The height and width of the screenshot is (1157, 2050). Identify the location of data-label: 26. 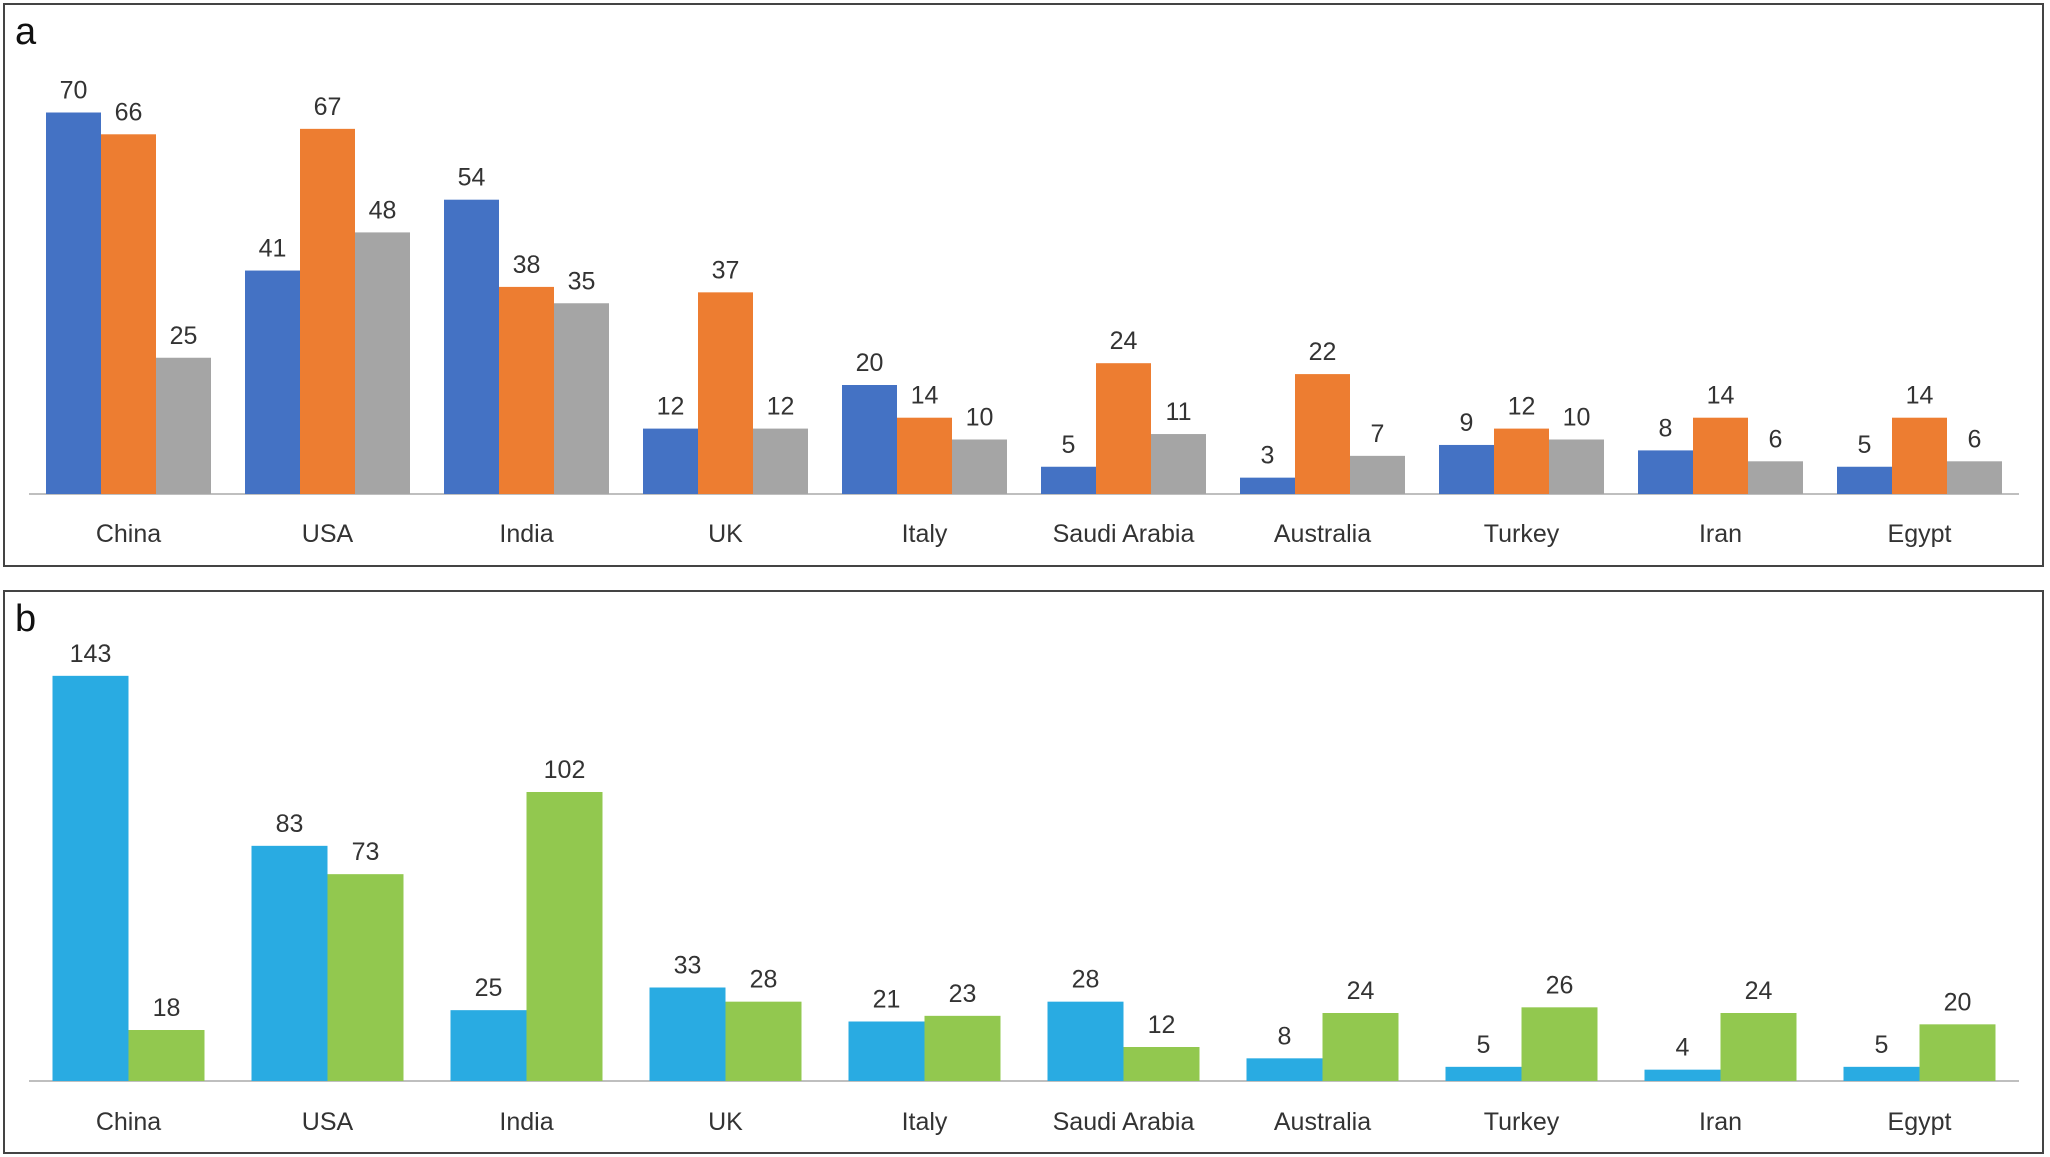
(1560, 985).